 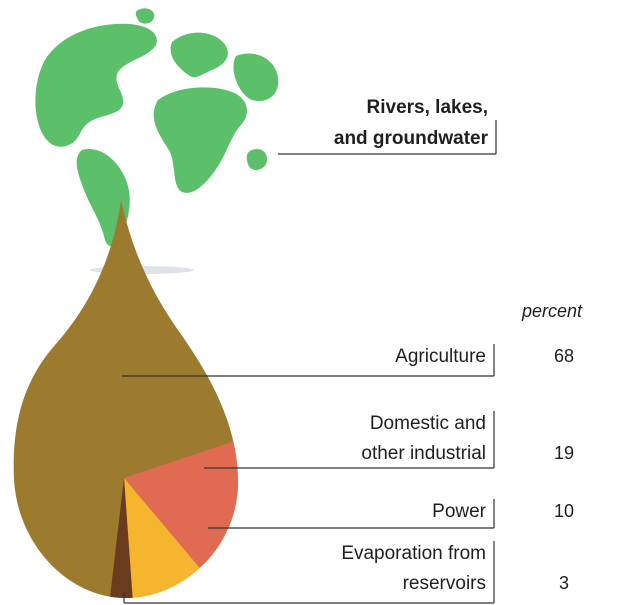 What do you see at coordinates (564, 453) in the screenshot?
I see `value-label-domestic-and-other-industrial: 19` at bounding box center [564, 453].